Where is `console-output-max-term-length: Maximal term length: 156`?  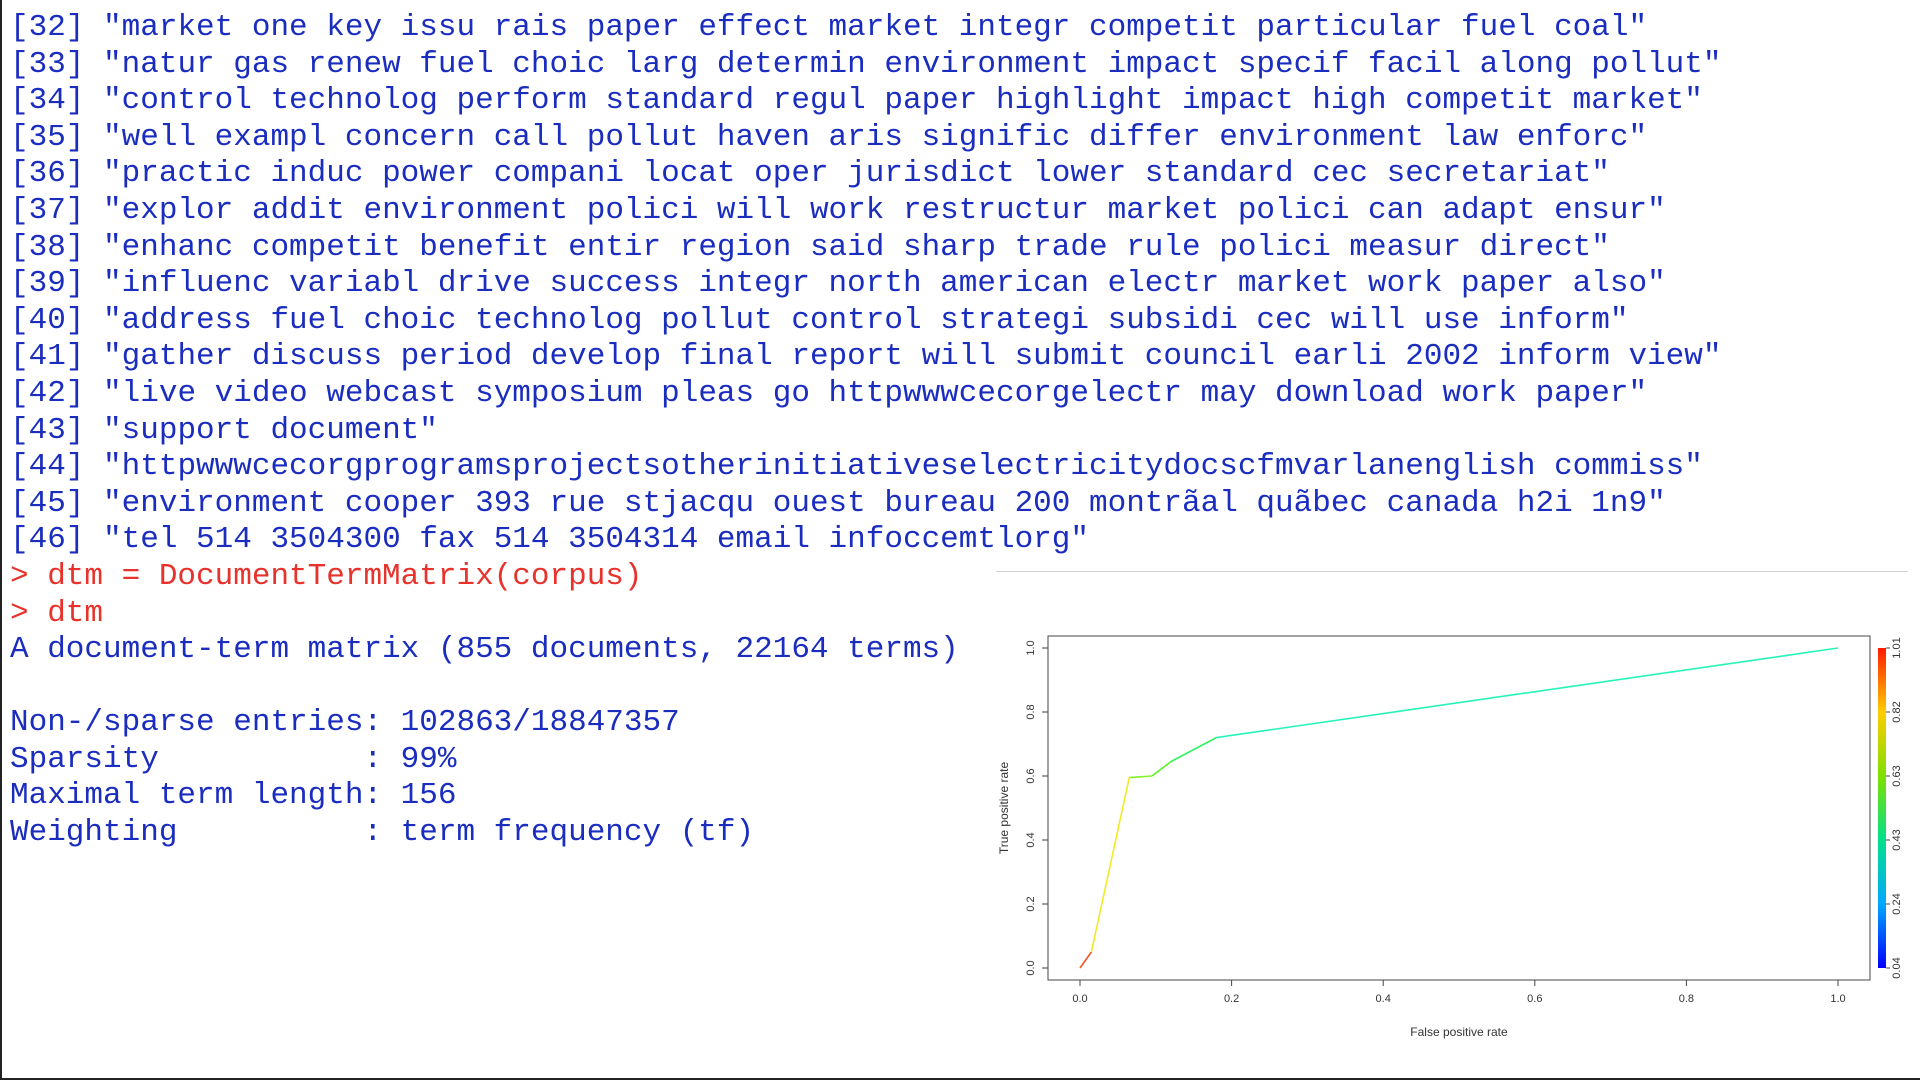
console-output-max-term-length: Maximal term length: 156 is located at coordinates (233, 796).